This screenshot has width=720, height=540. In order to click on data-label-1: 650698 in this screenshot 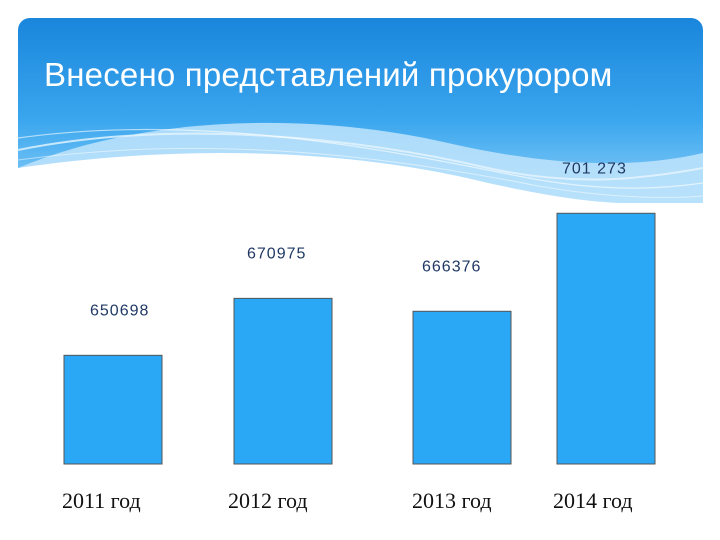, I will do `click(119, 310)`.